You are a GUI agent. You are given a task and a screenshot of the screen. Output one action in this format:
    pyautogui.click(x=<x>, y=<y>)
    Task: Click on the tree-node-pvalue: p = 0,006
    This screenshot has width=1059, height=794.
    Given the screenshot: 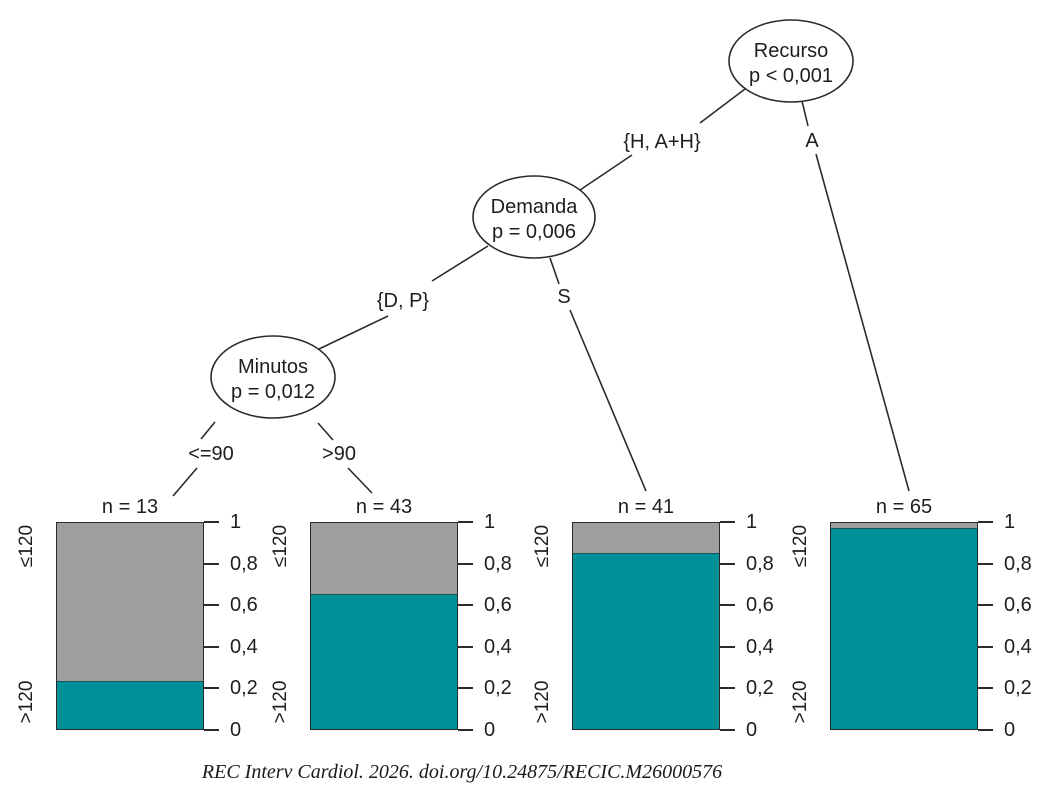 What is the action you would take?
    pyautogui.click(x=534, y=232)
    